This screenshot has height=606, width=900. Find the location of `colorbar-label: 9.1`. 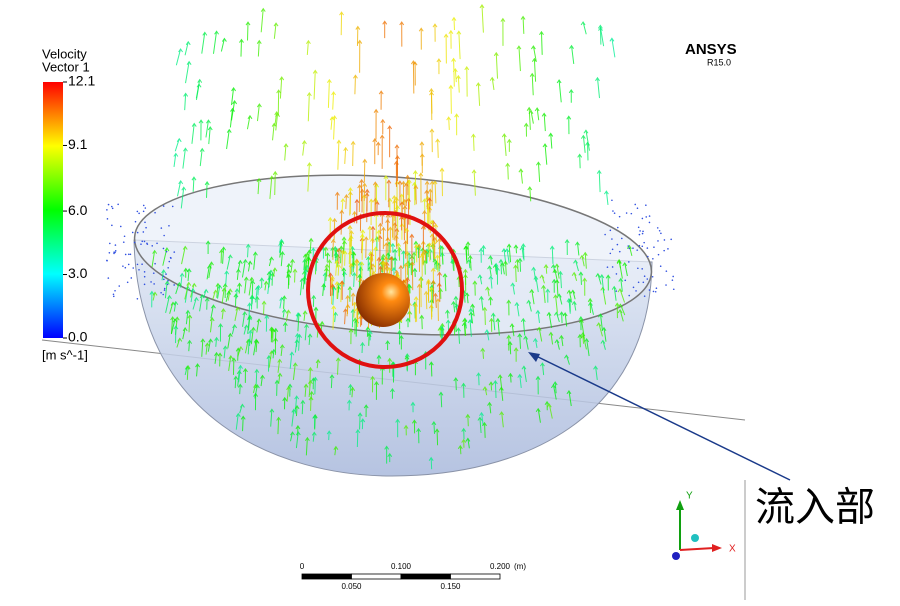

colorbar-label: 9.1 is located at coordinates (78, 144).